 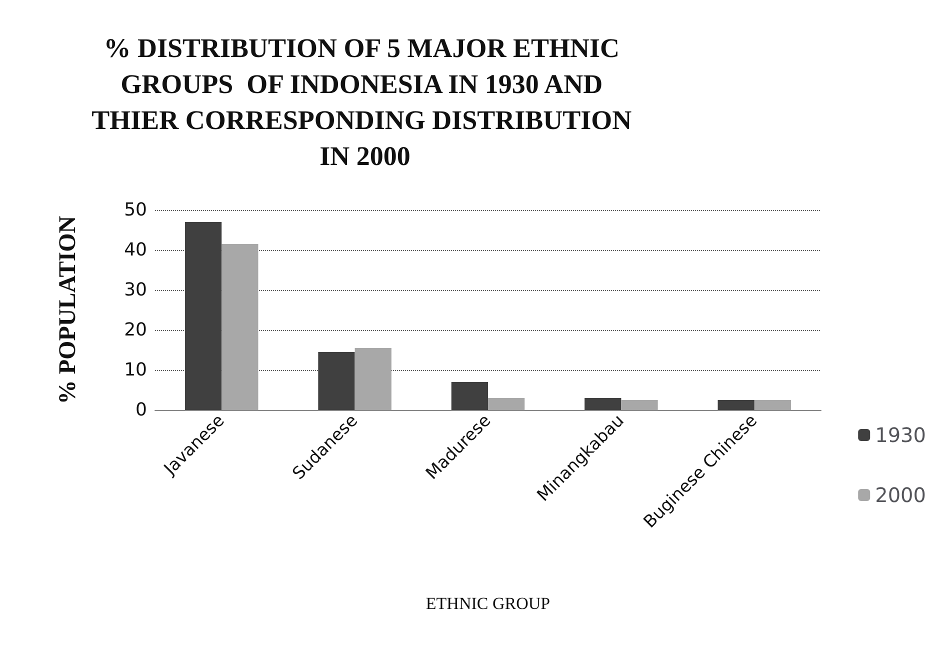 What do you see at coordinates (488, 603) in the screenshot?
I see `x-axis-title: ETHNIC GROUP` at bounding box center [488, 603].